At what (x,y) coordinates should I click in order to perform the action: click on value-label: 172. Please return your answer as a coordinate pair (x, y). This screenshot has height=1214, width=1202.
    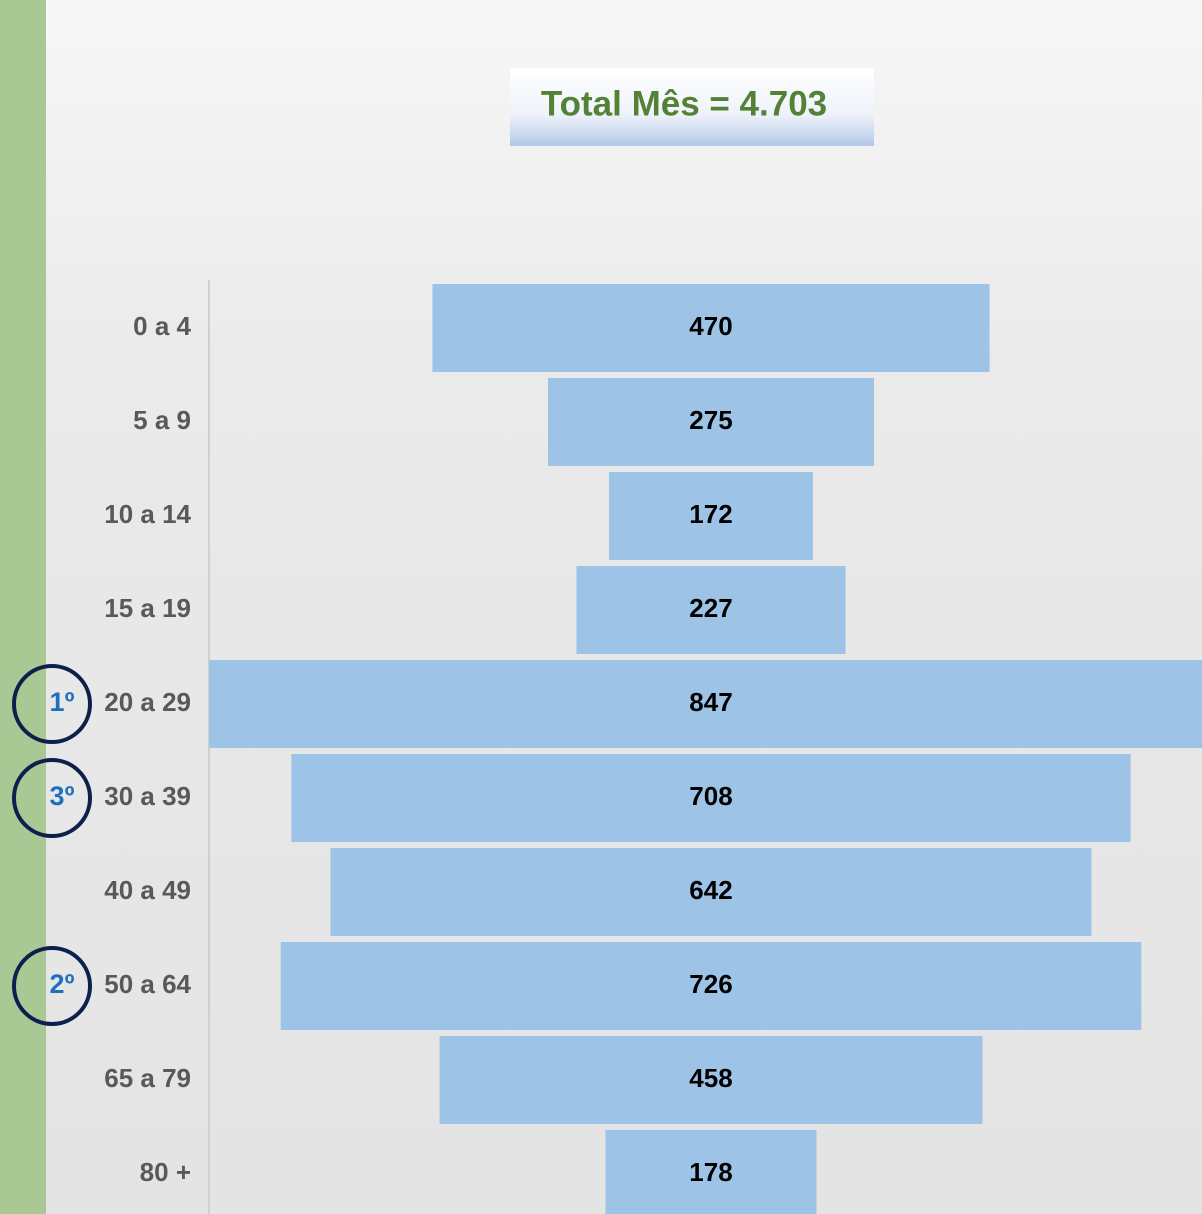
    Looking at the image, I should click on (710, 514).